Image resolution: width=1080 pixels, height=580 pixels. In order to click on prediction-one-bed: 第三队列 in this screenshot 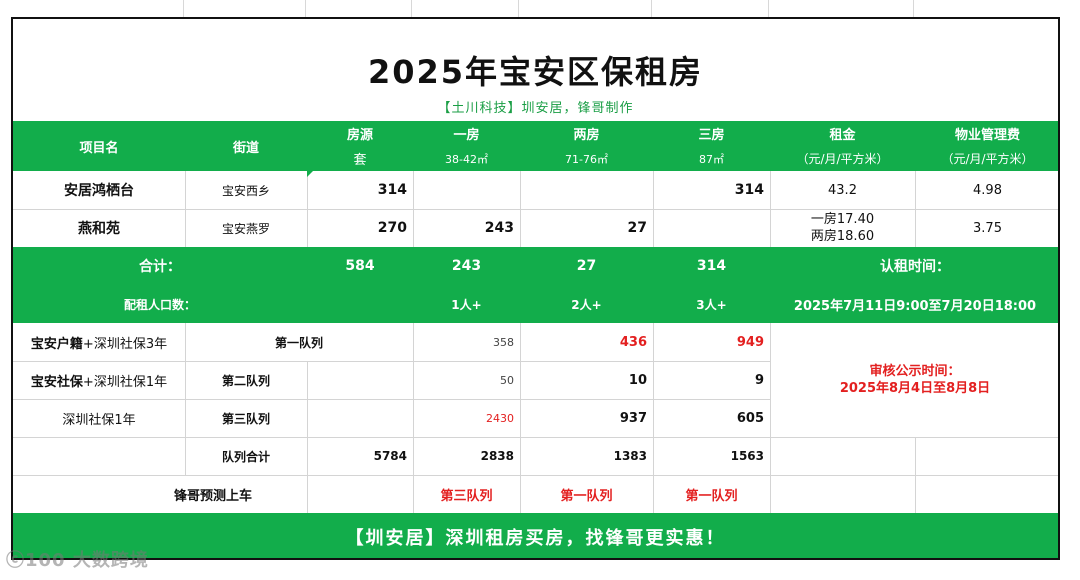, I will do `click(466, 496)`.